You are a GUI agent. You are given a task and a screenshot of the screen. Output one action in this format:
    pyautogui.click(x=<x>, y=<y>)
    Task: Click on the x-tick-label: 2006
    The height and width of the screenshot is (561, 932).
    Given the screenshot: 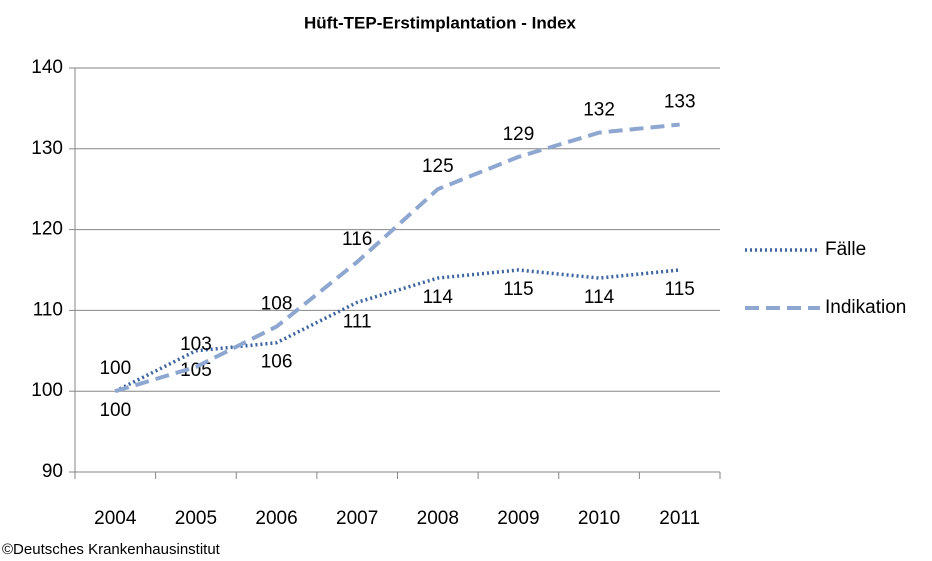 What is the action you would take?
    pyautogui.click(x=276, y=518)
    